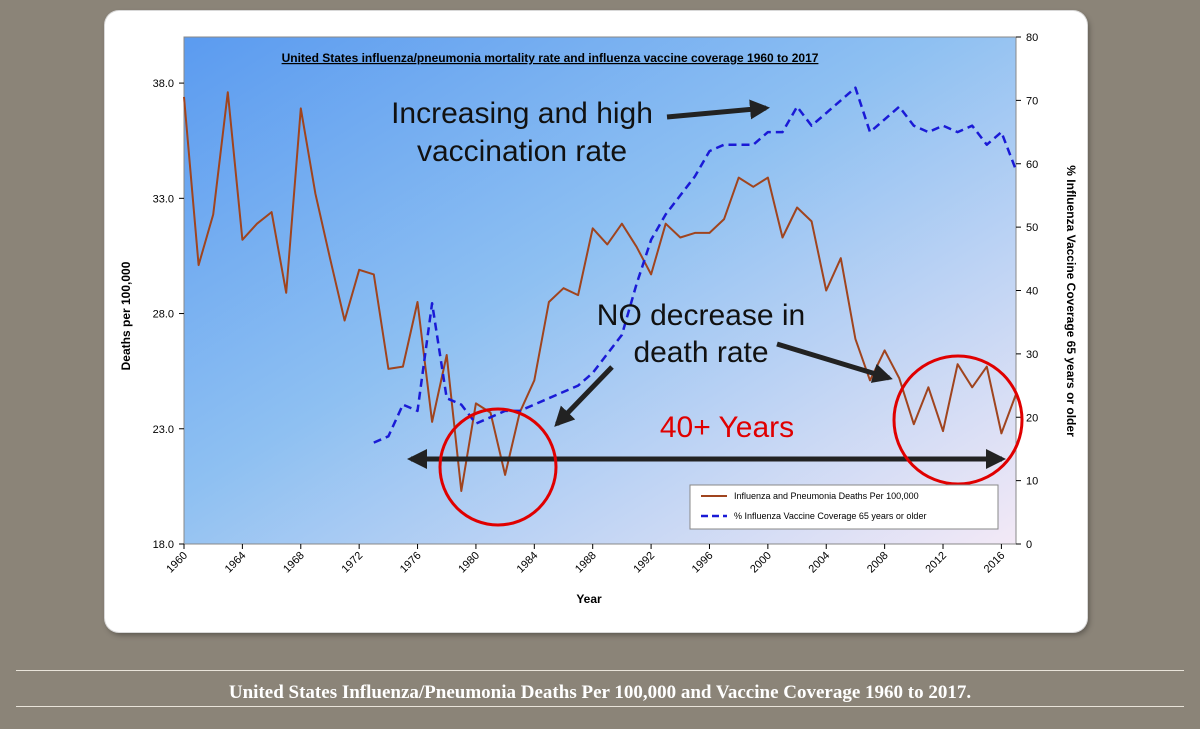 The width and height of the screenshot is (1200, 729). I want to click on y-left-tick-label: 33.0, so click(163, 199).